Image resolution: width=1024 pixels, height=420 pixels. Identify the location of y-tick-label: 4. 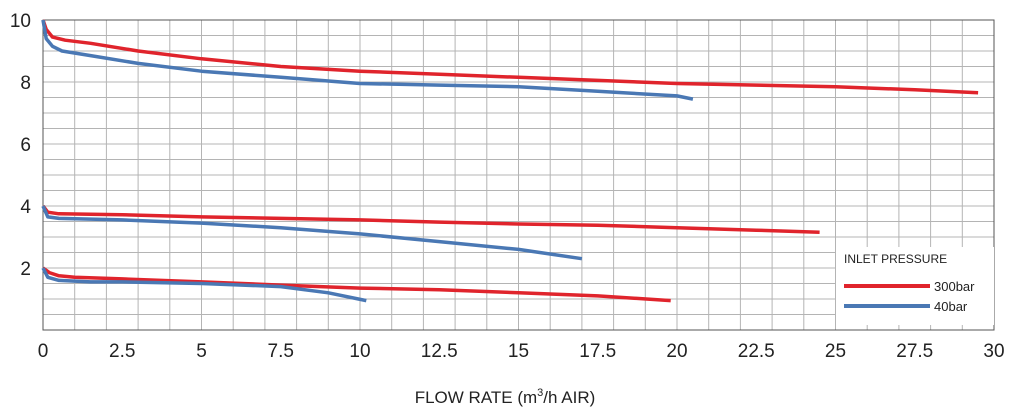
(25, 207).